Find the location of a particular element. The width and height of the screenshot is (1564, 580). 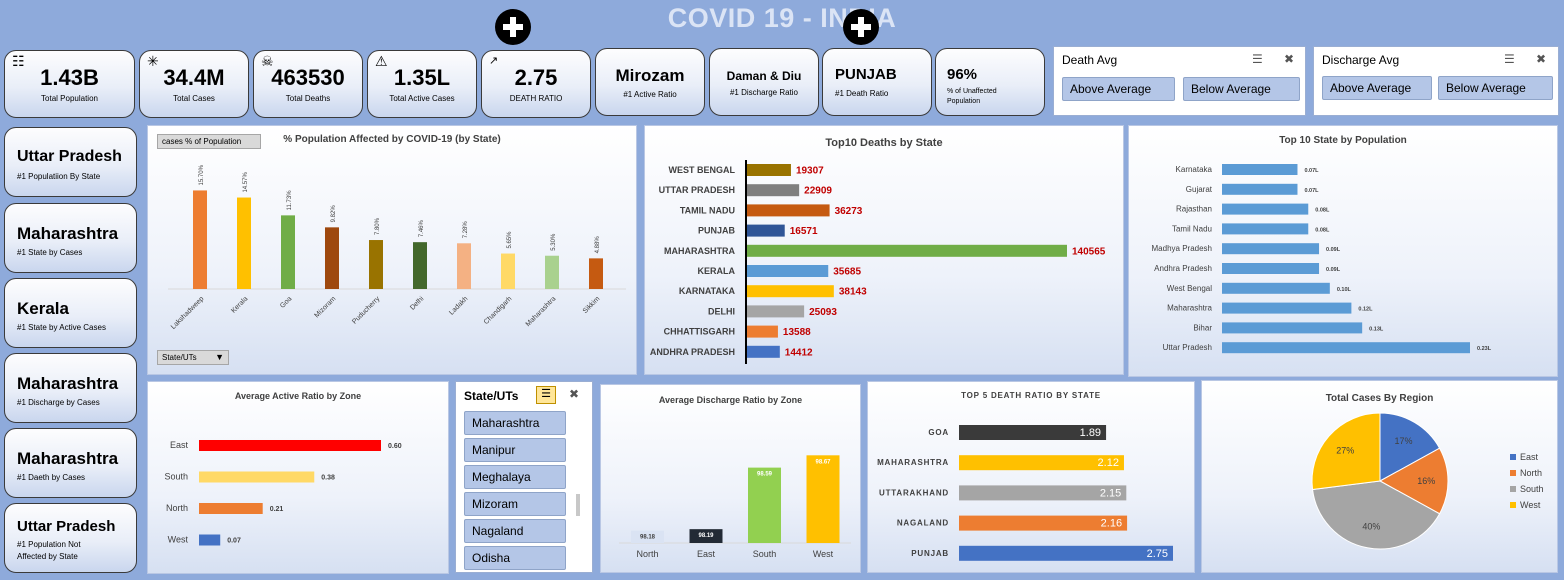

state-option: Nagaland is located at coordinates (515, 531).